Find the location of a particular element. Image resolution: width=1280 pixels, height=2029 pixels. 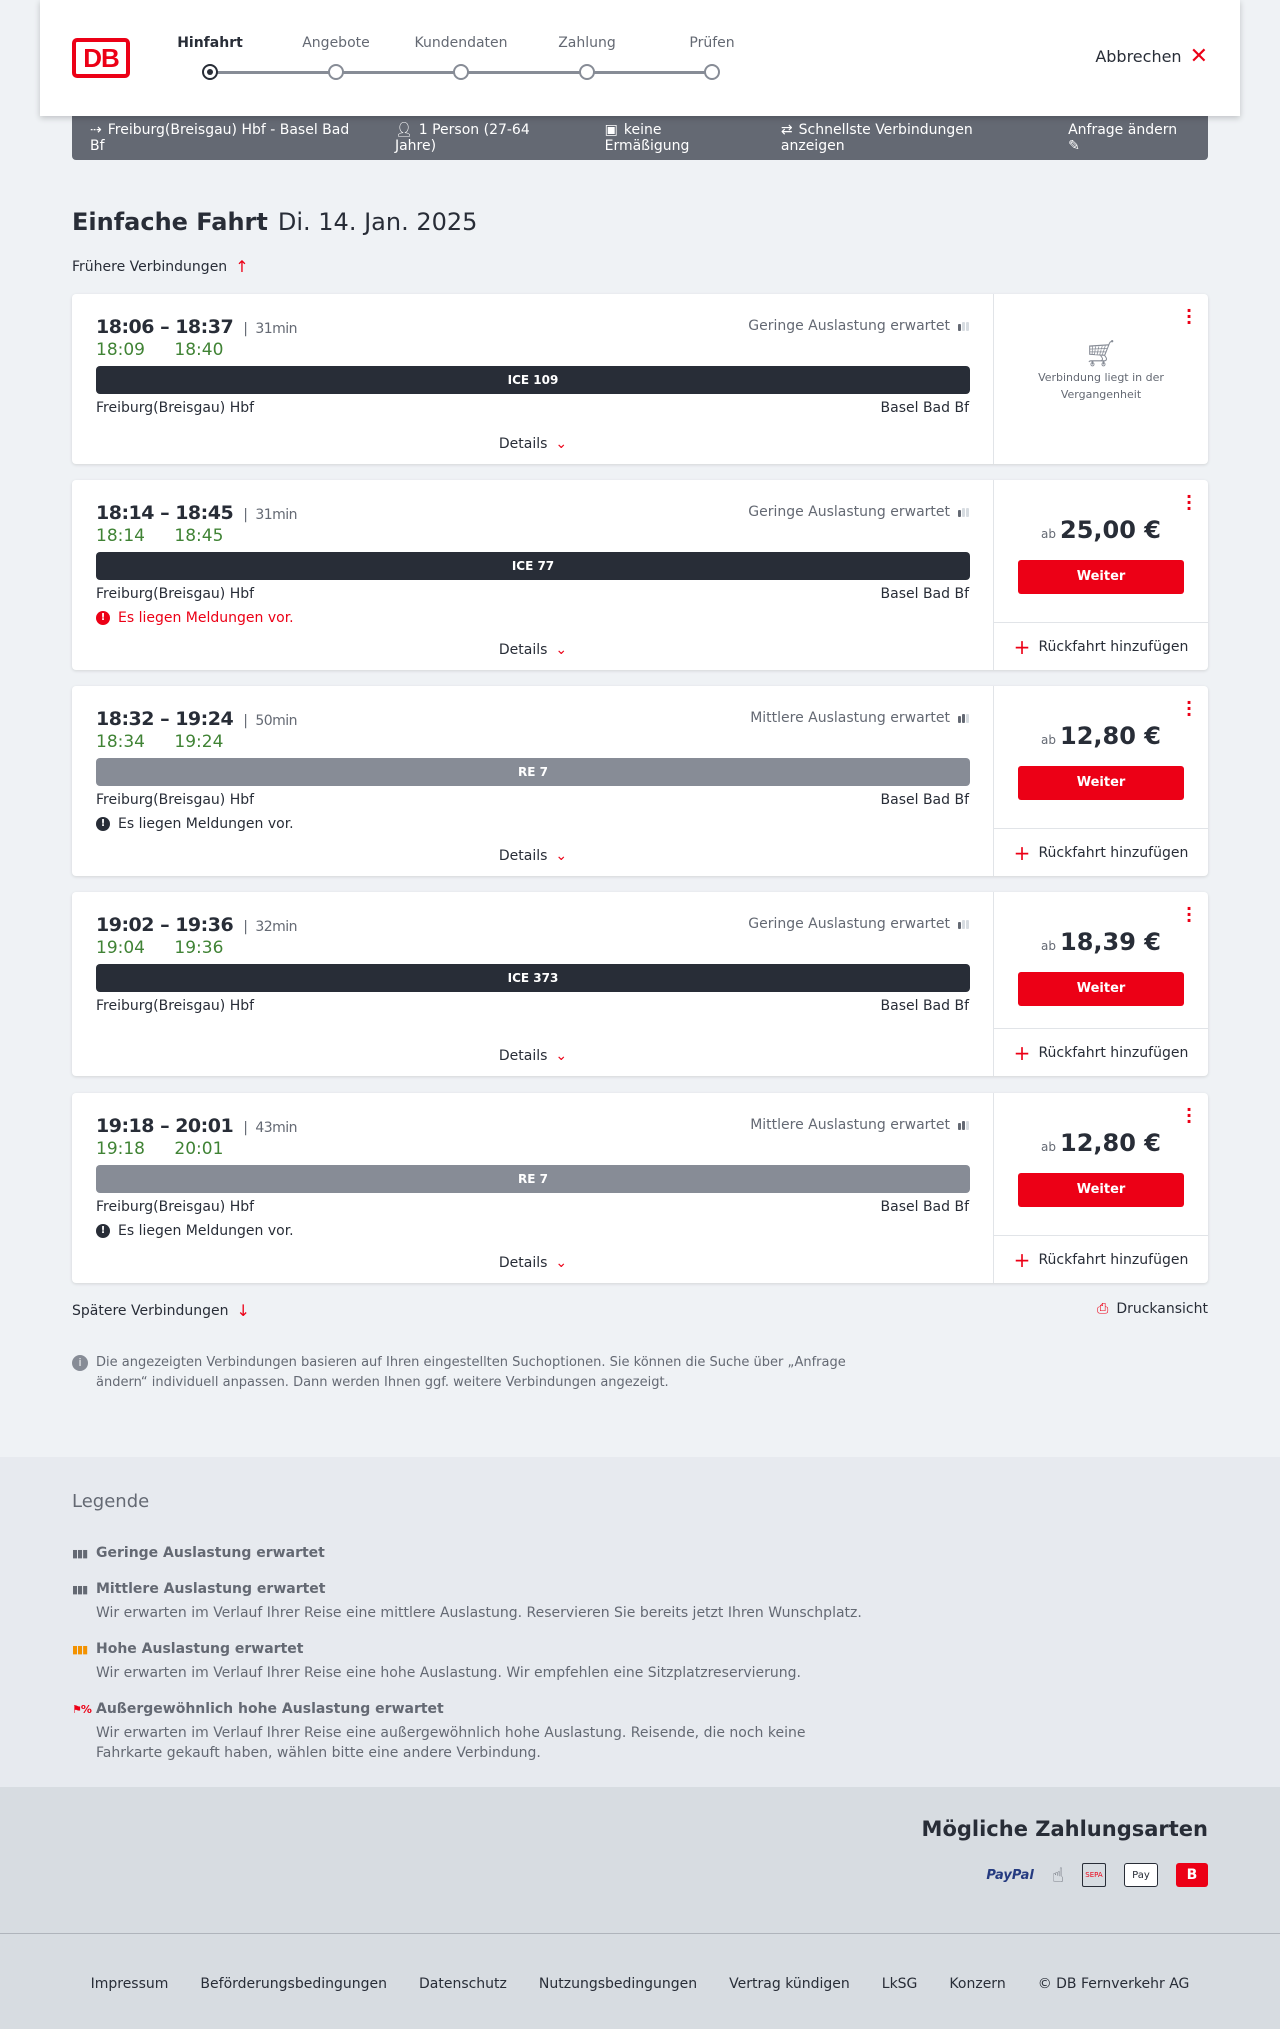

realtime-times: 18:34 19:24 is located at coordinates (159, 742).